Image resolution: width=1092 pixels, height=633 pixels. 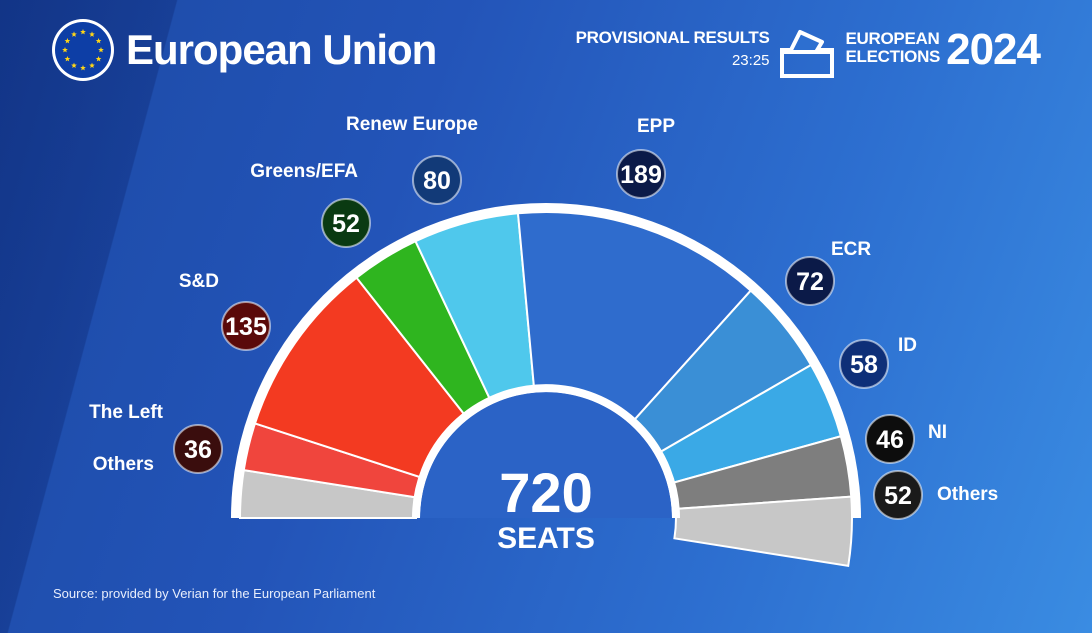 I want to click on data-label: 80, so click(x=437, y=181).